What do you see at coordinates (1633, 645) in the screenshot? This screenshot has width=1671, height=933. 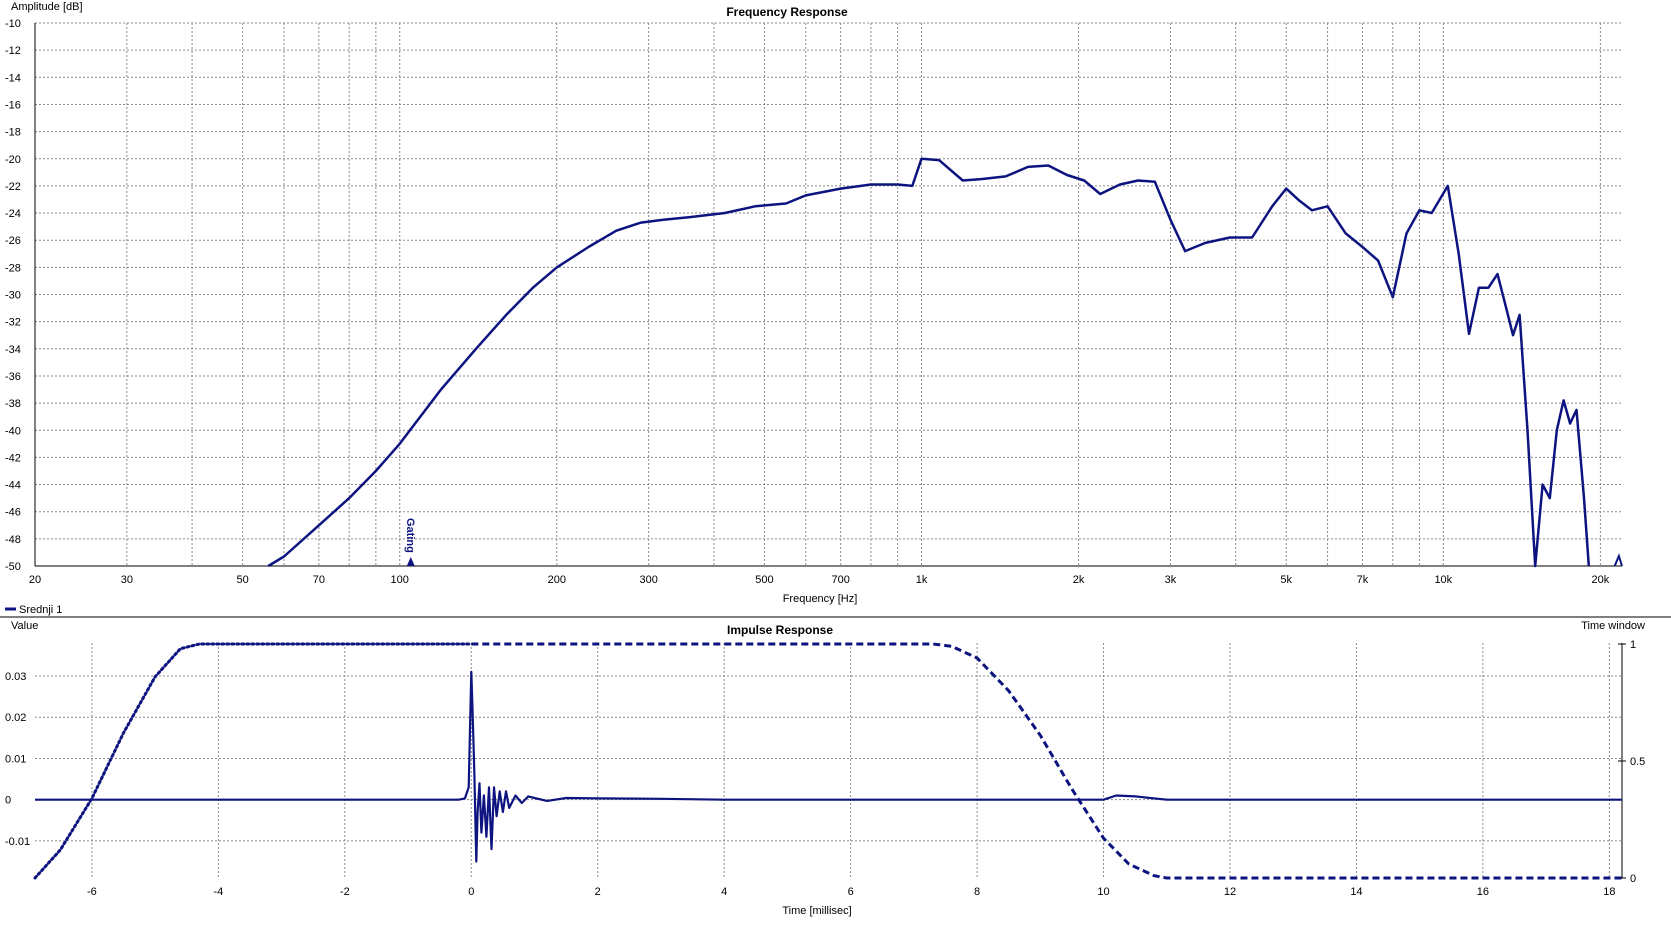 I see `time-window-tick-label: 1` at bounding box center [1633, 645].